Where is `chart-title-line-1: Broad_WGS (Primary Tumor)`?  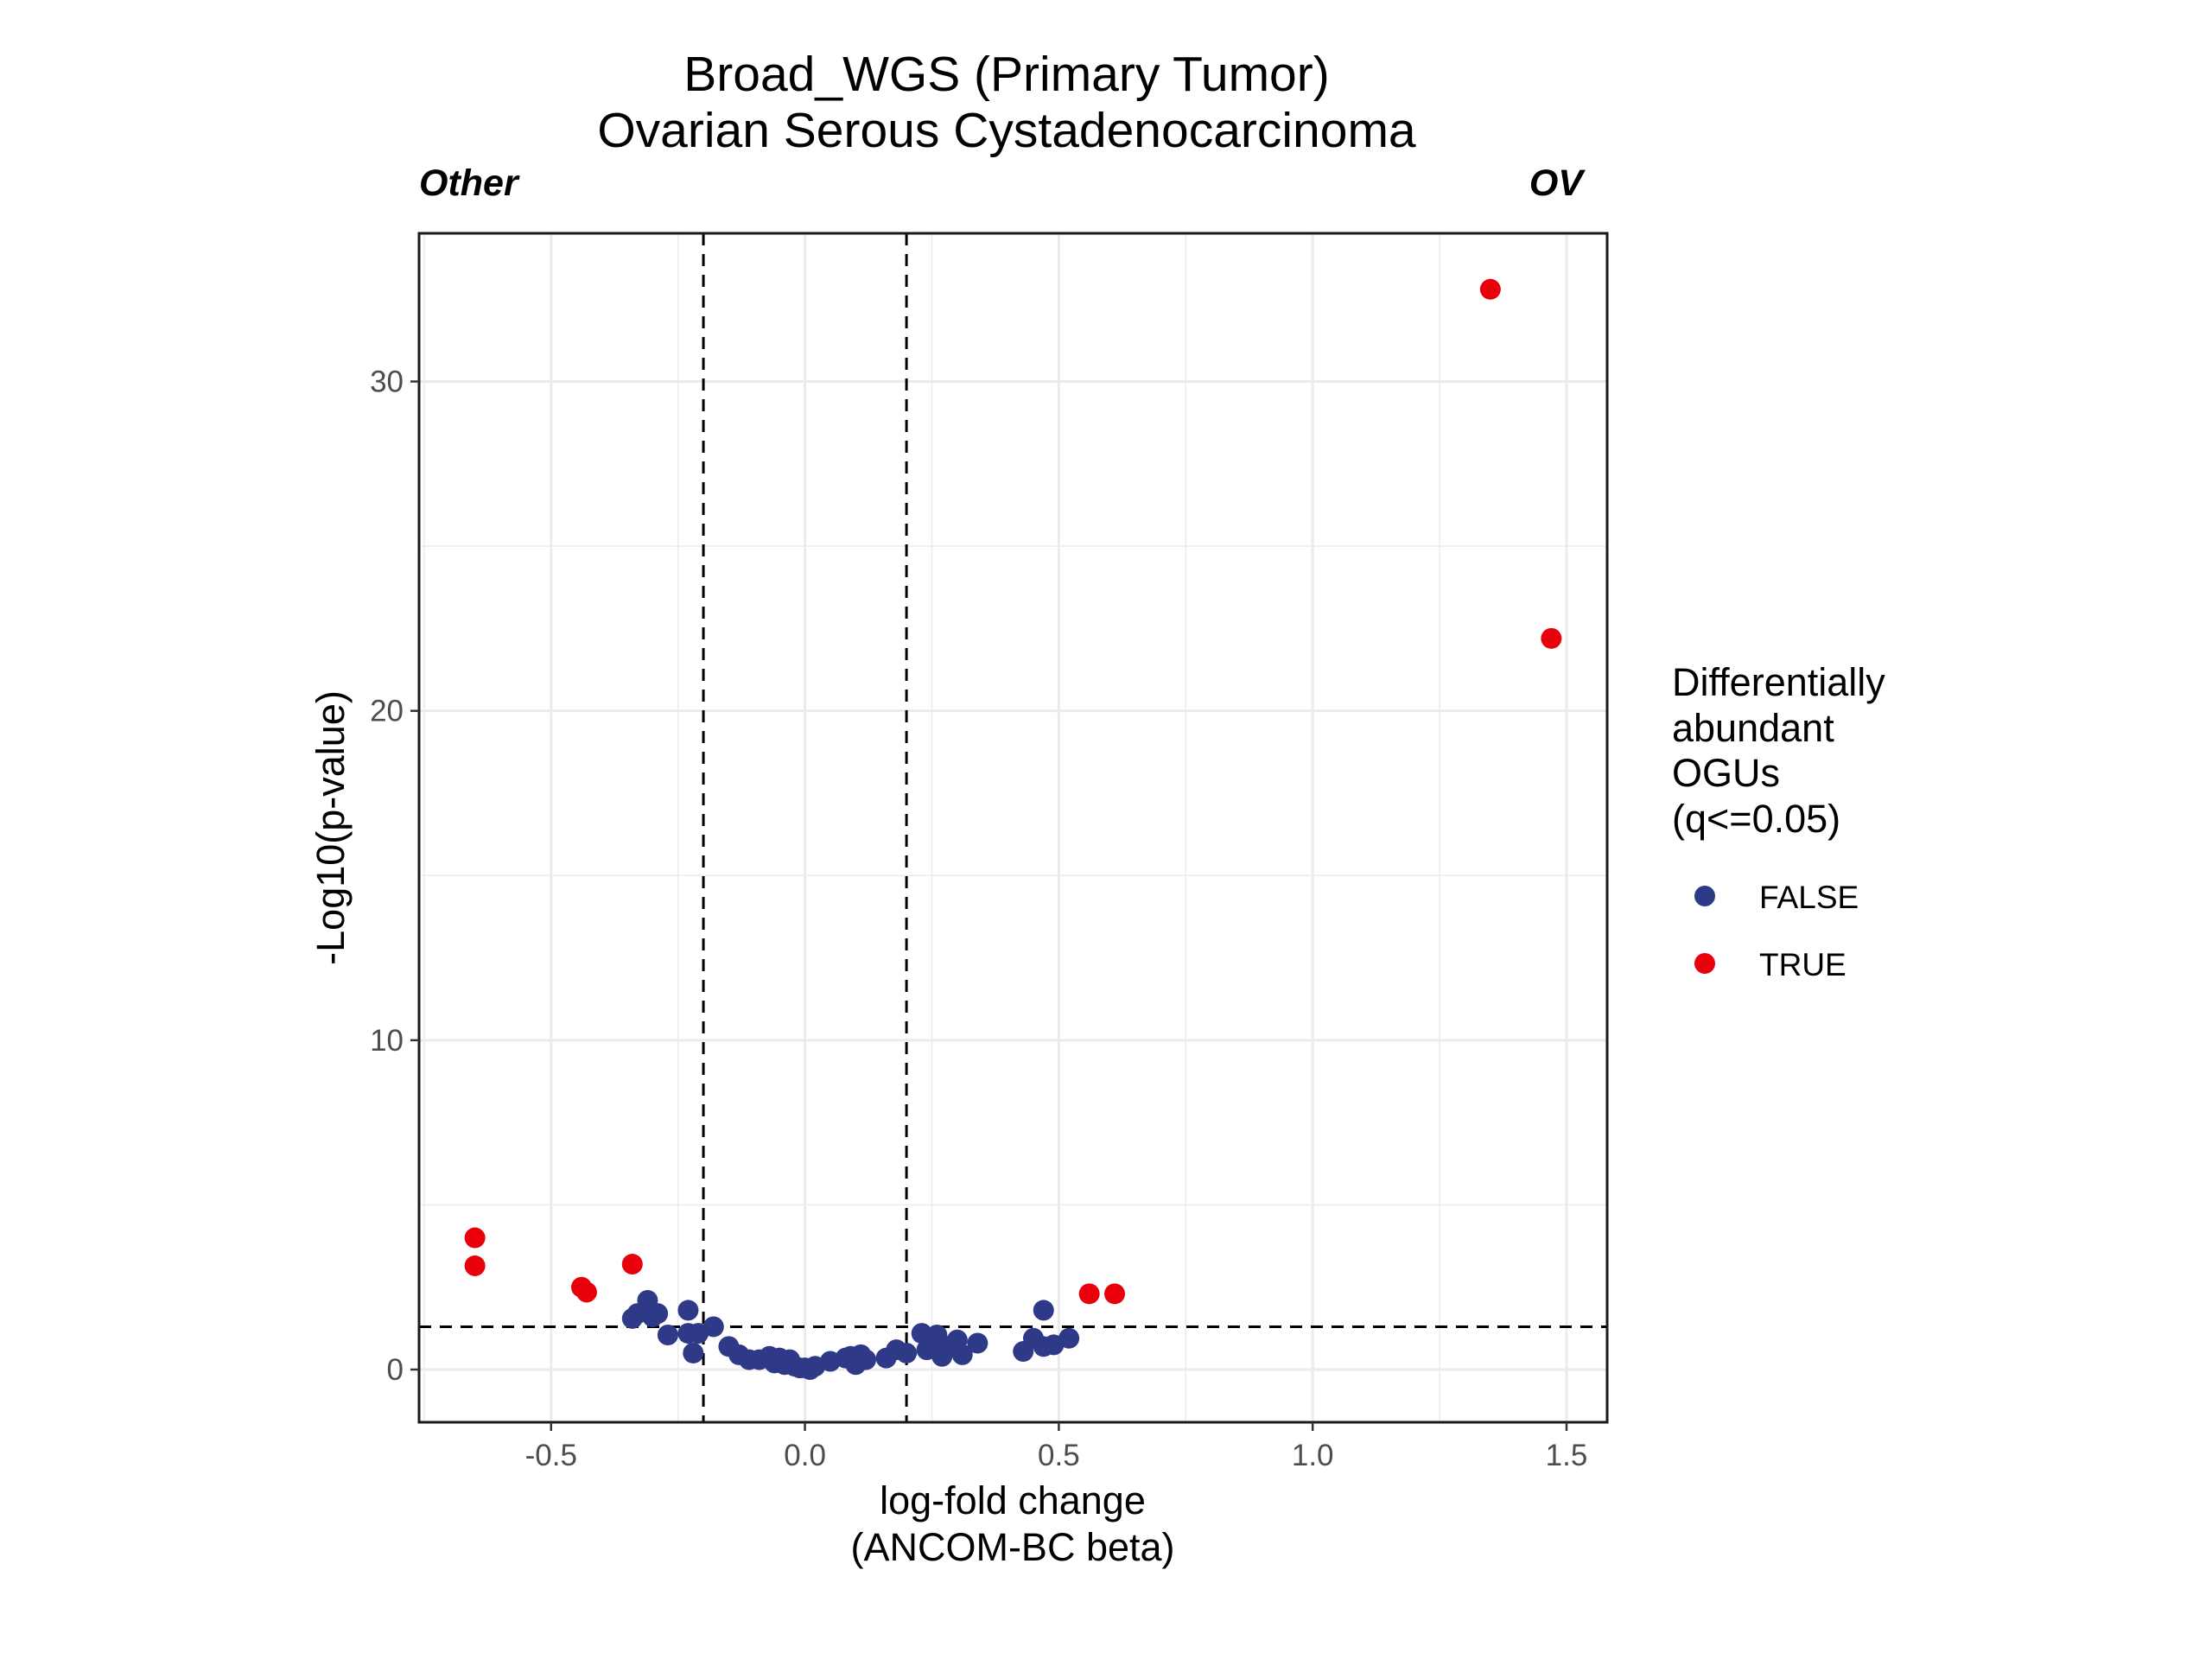
chart-title-line-1: Broad_WGS (Primary Tumor) is located at coordinates (1006, 74).